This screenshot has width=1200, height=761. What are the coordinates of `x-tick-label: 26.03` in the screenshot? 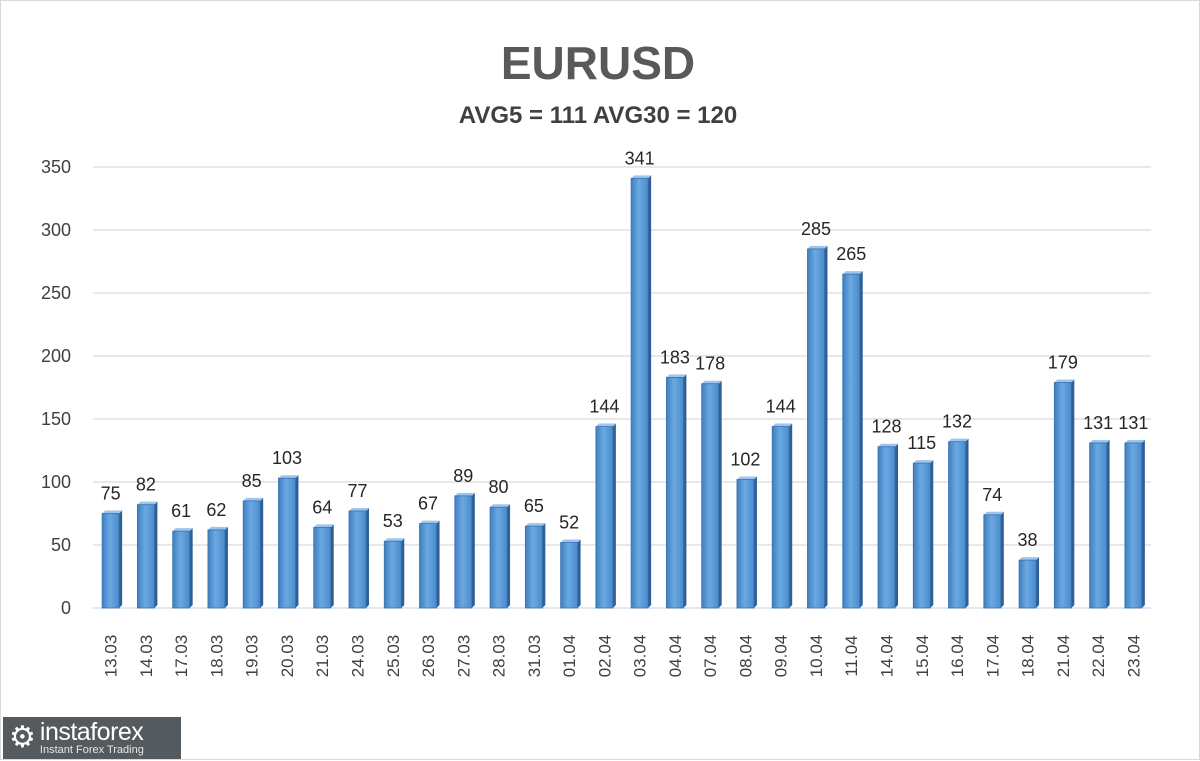 It's located at (428, 656).